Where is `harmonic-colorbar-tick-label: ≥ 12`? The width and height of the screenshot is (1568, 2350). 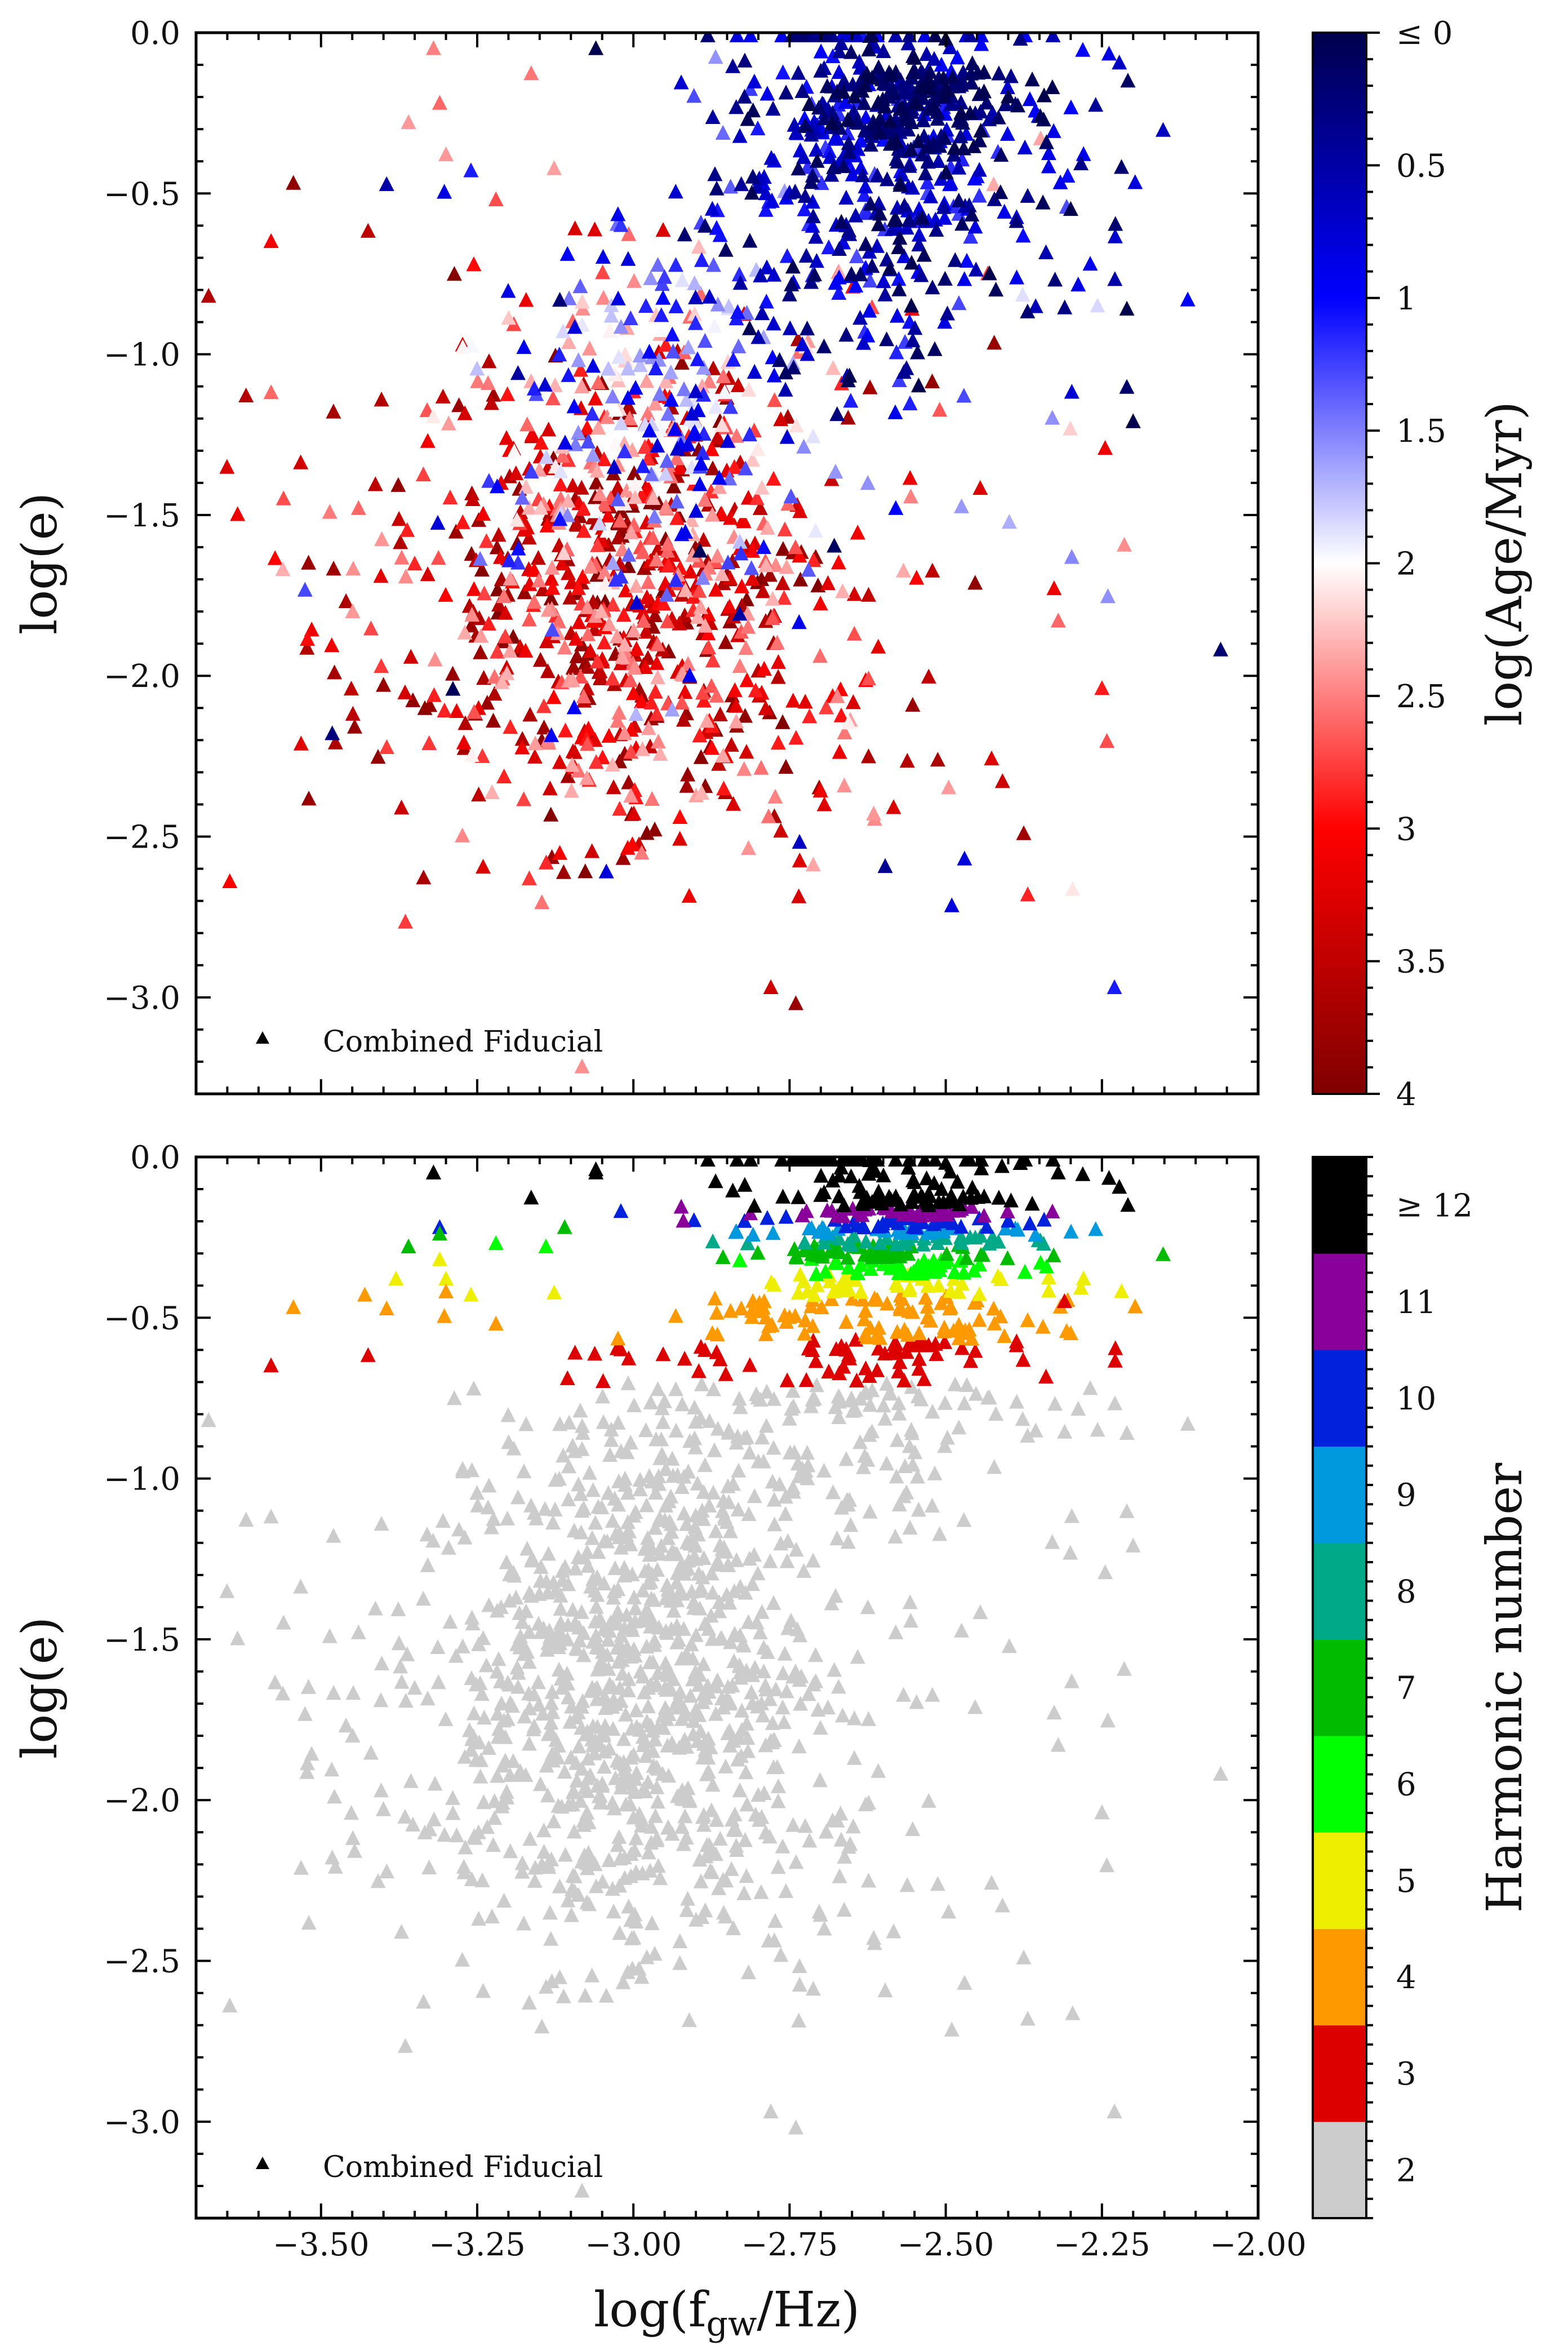 harmonic-colorbar-tick-label: ≥ 12 is located at coordinates (1434, 1207).